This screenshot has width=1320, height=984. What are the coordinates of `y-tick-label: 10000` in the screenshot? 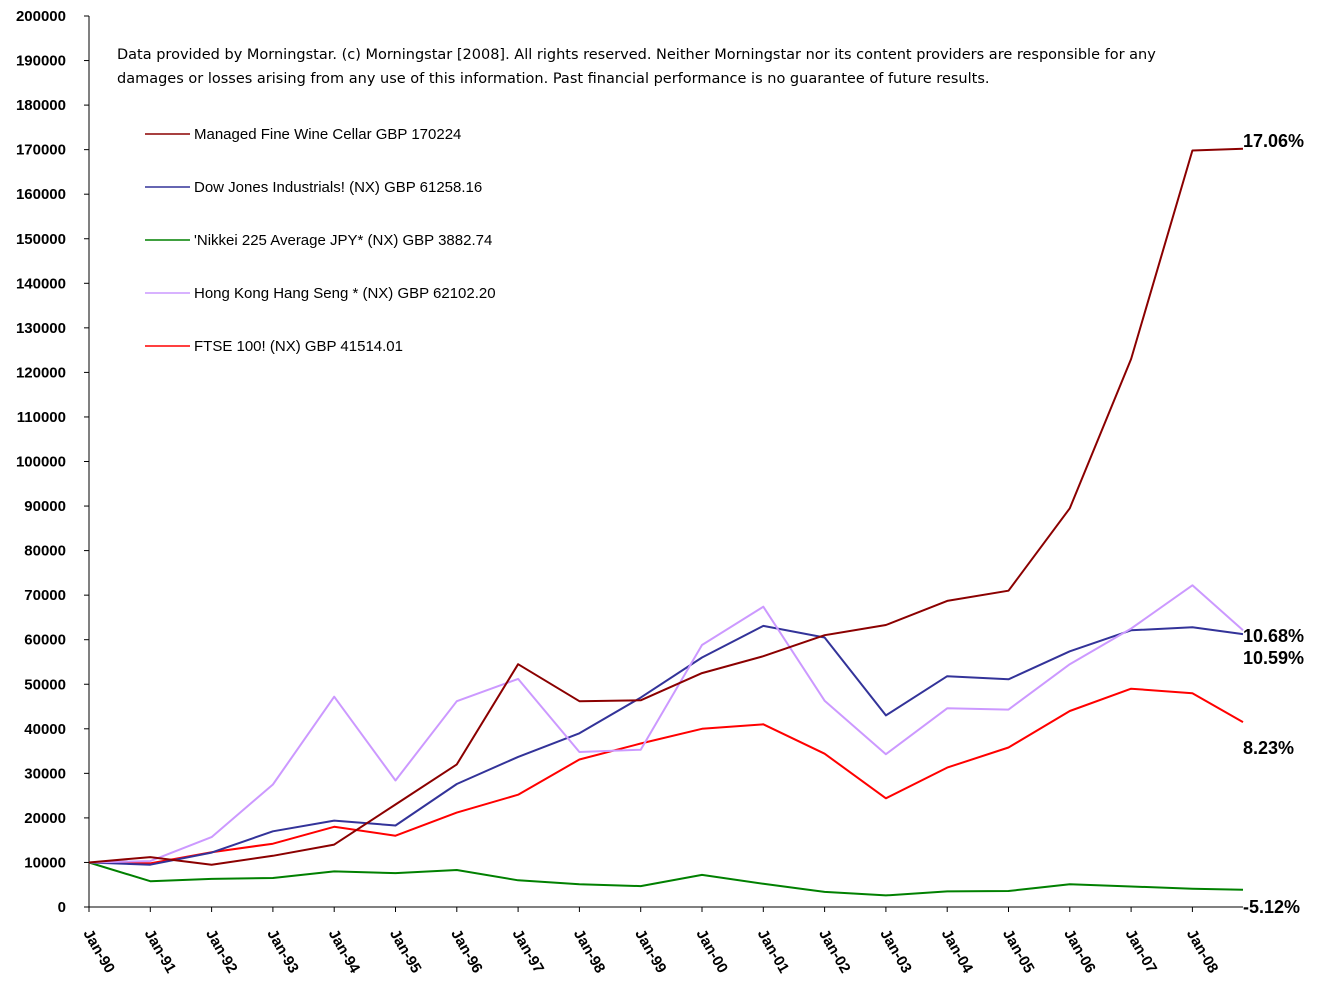 It's located at (45, 862).